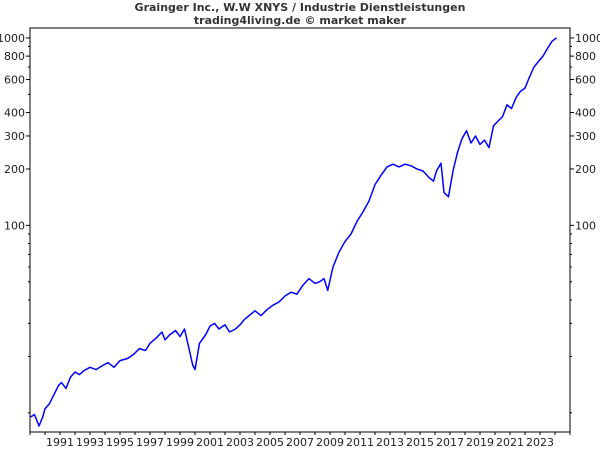 The image size is (600, 450). What do you see at coordinates (300, 20) in the screenshot?
I see `chart-subtitle: trading4living.de © market maker` at bounding box center [300, 20].